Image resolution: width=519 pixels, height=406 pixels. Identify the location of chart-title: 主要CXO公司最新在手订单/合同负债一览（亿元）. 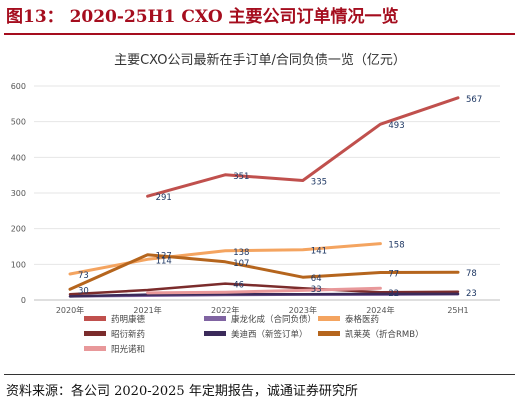
(260, 60).